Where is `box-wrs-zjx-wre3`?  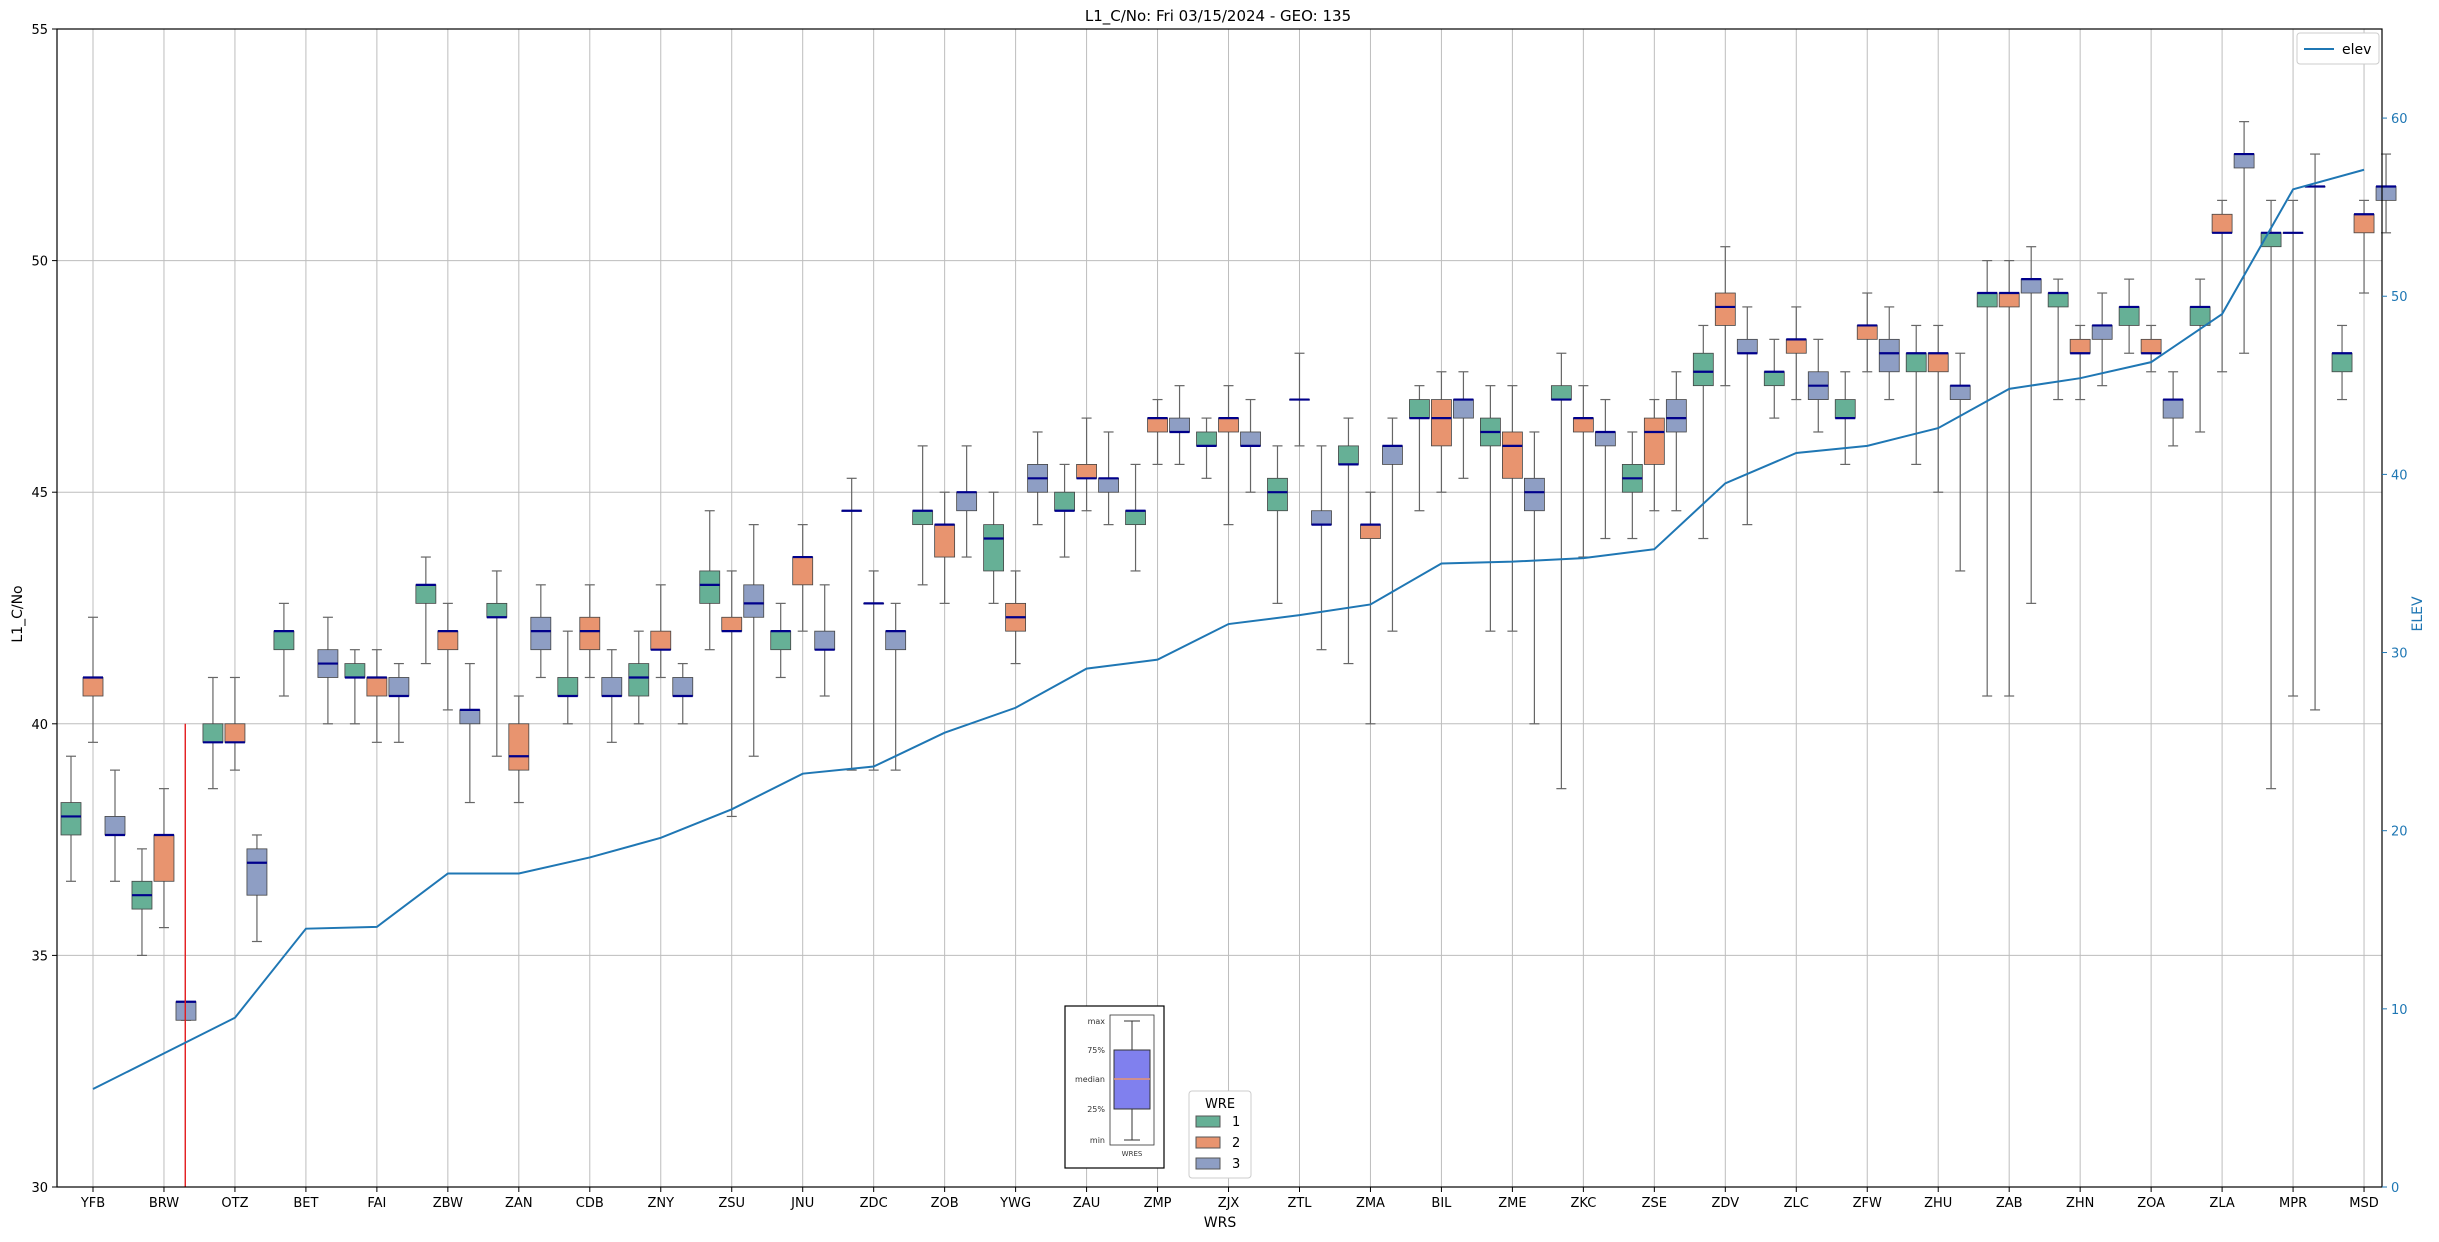
box-wrs-zjx-wre3 is located at coordinates (1250, 445).